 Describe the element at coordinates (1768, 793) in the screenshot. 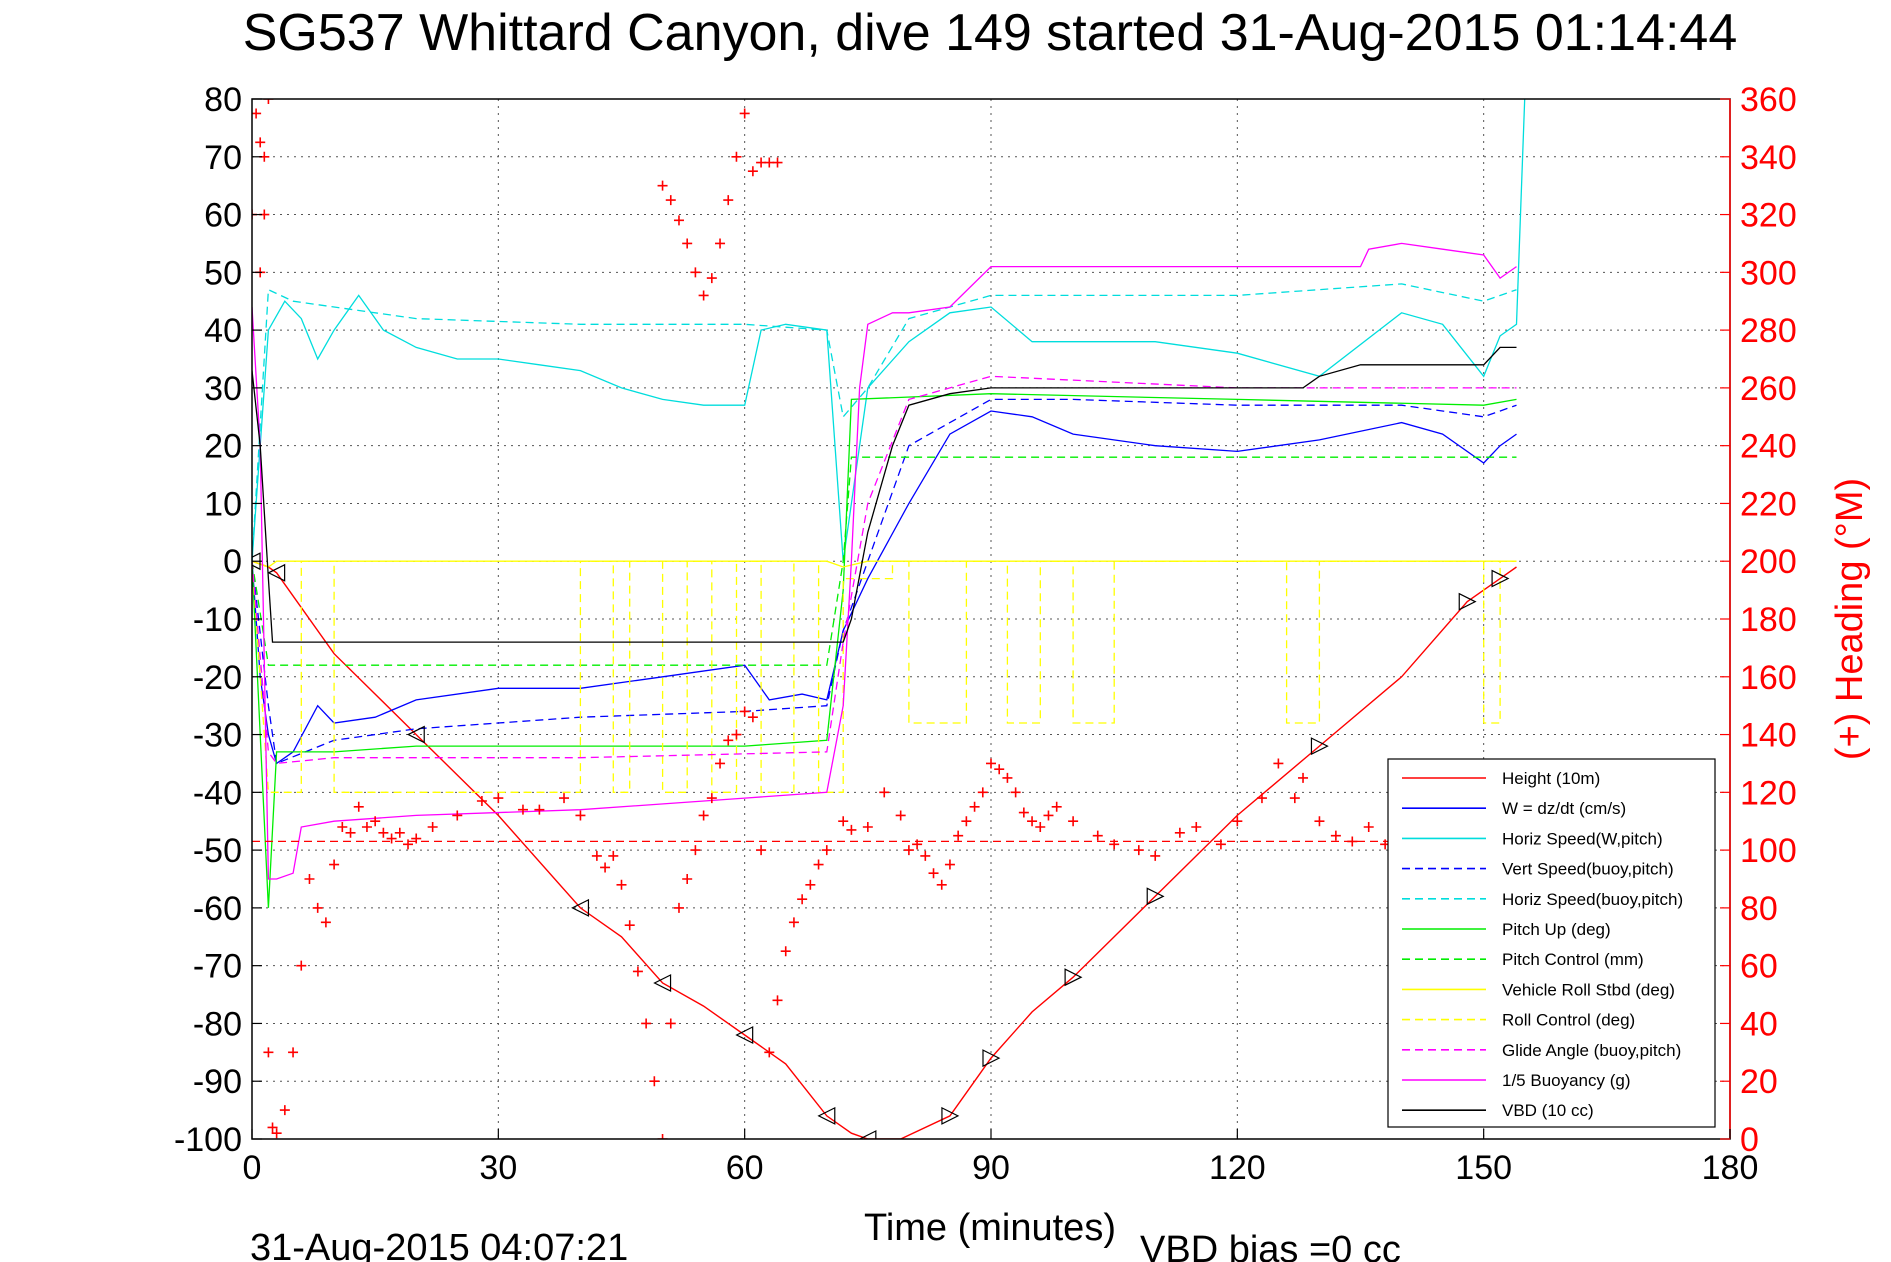

I see `y-right-tick-label: 120` at that location.